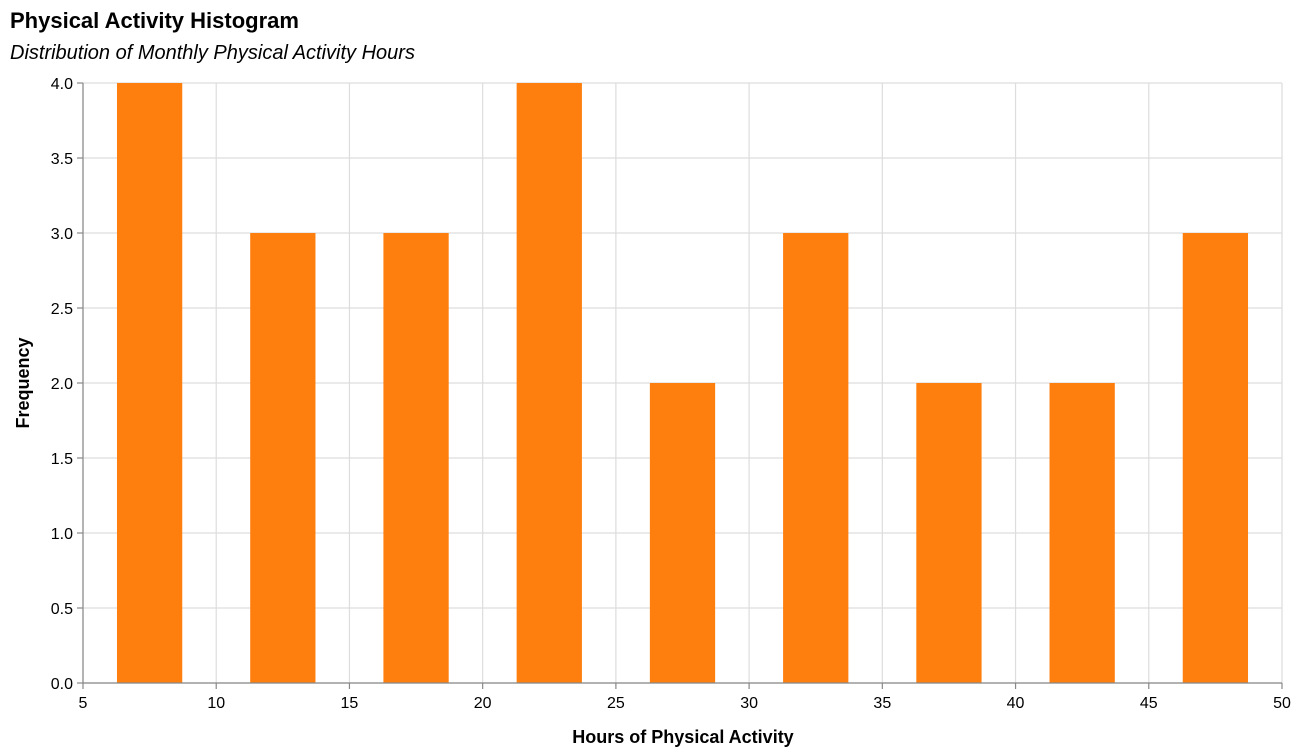 The width and height of the screenshot is (1294, 756). What do you see at coordinates (62, 309) in the screenshot?
I see `y-tick-label: 2.5` at bounding box center [62, 309].